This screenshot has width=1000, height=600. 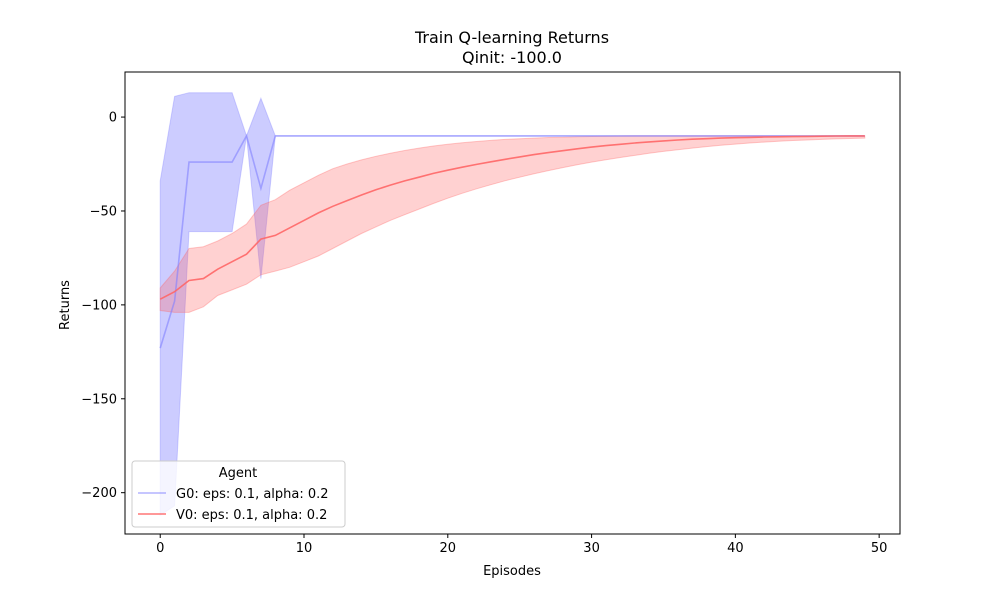 What do you see at coordinates (511, 37) in the screenshot?
I see `chart-title: Train Q-learning Returns` at bounding box center [511, 37].